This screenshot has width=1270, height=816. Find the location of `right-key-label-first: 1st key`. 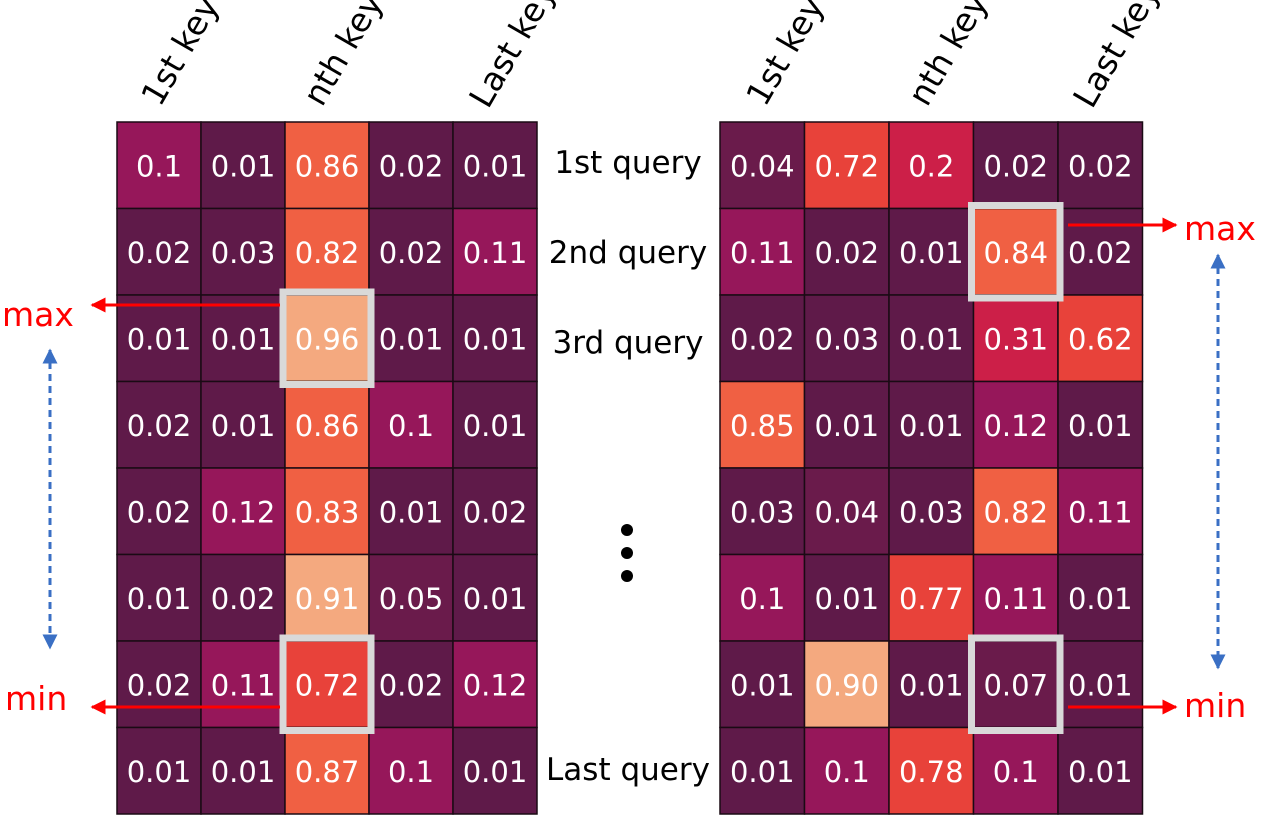

right-key-label-first: 1st key is located at coordinates (784, 56).